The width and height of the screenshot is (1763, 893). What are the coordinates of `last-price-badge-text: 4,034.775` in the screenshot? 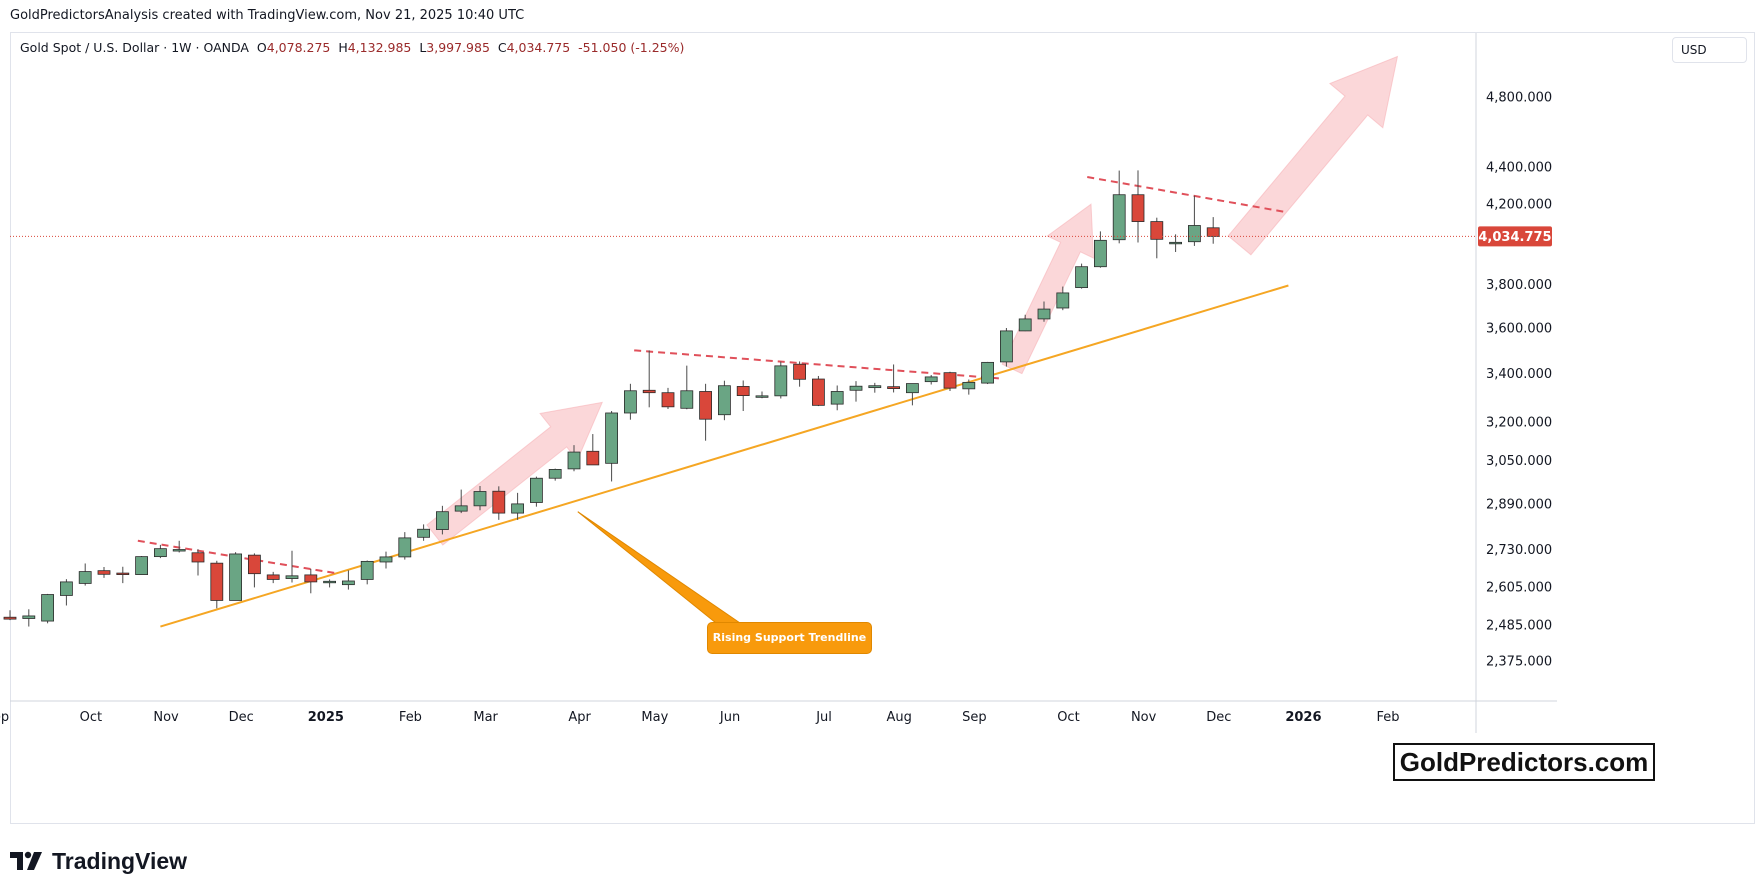 It's located at (1514, 237).